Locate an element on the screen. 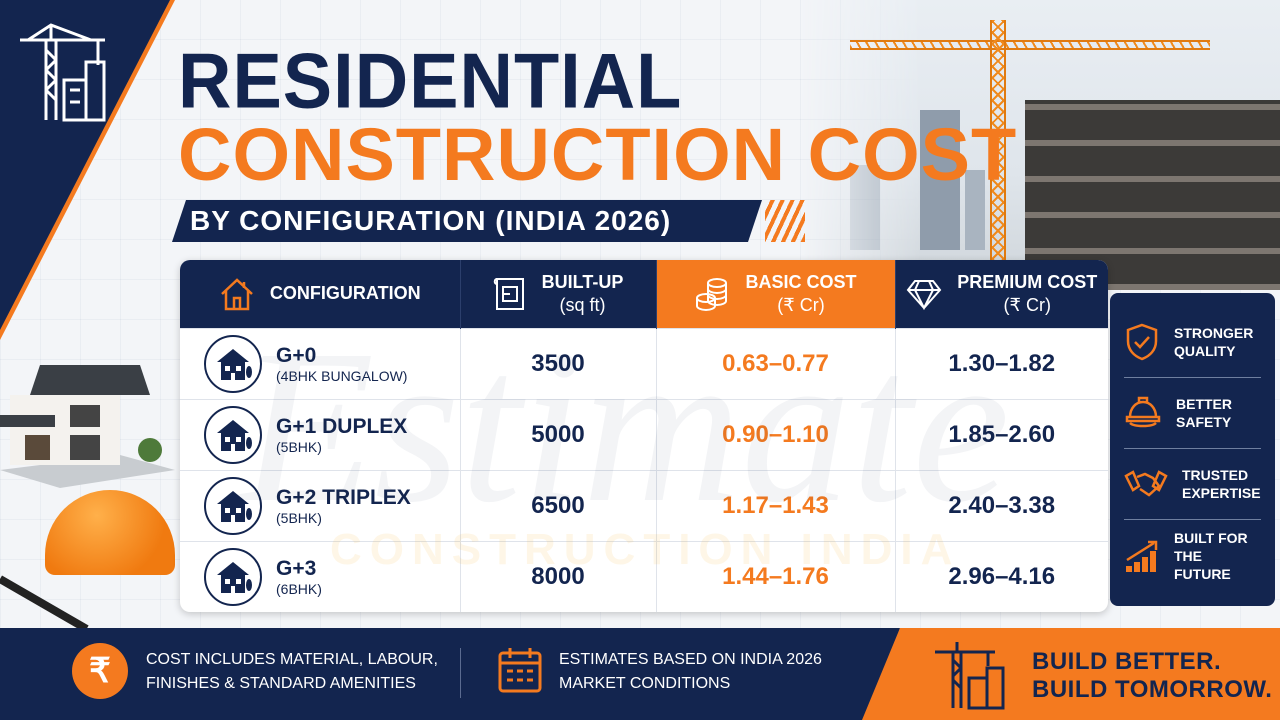 The height and width of the screenshot is (720, 1280). footer-divider is located at coordinates (460, 673).